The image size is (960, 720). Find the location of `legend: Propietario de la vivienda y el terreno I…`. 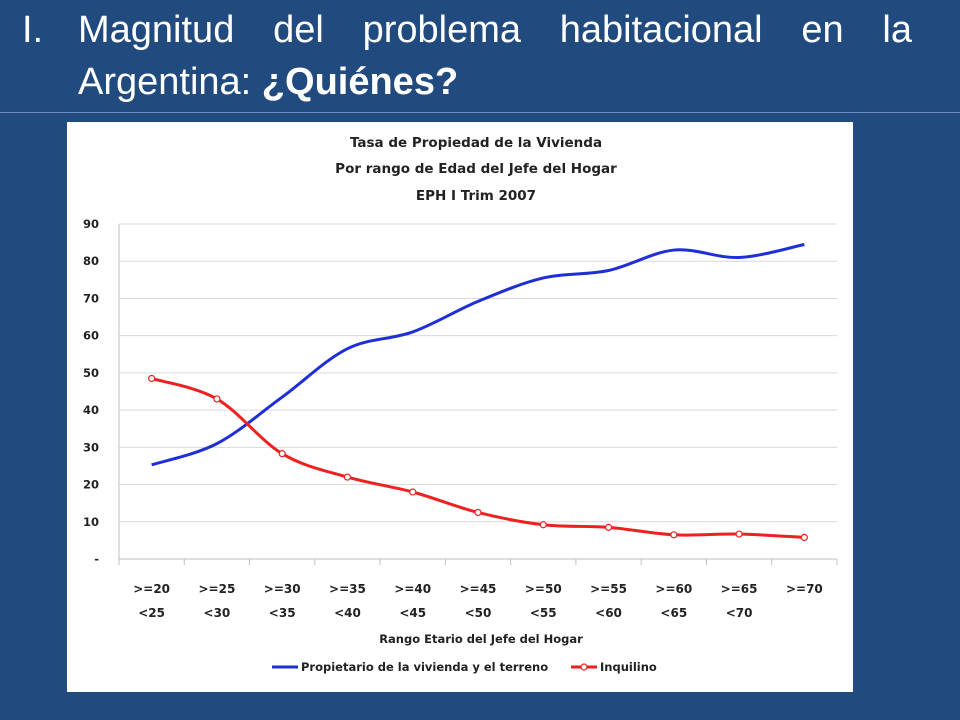

legend: Propietario de la vivienda y el terreno I… is located at coordinates (464, 667).